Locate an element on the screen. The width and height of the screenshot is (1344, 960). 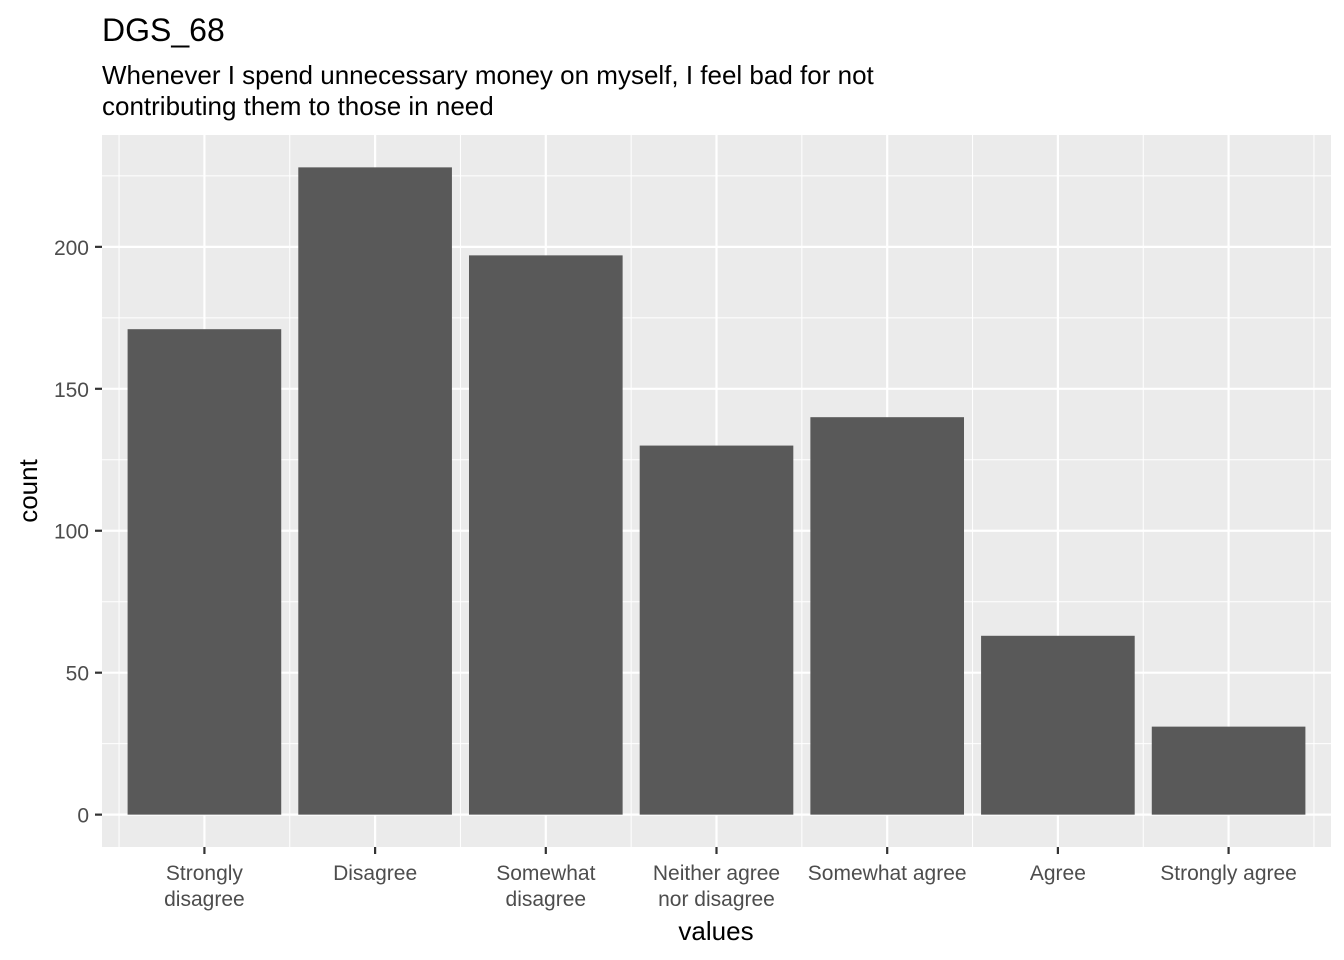
y-axis-label: count is located at coordinates (28, 490).